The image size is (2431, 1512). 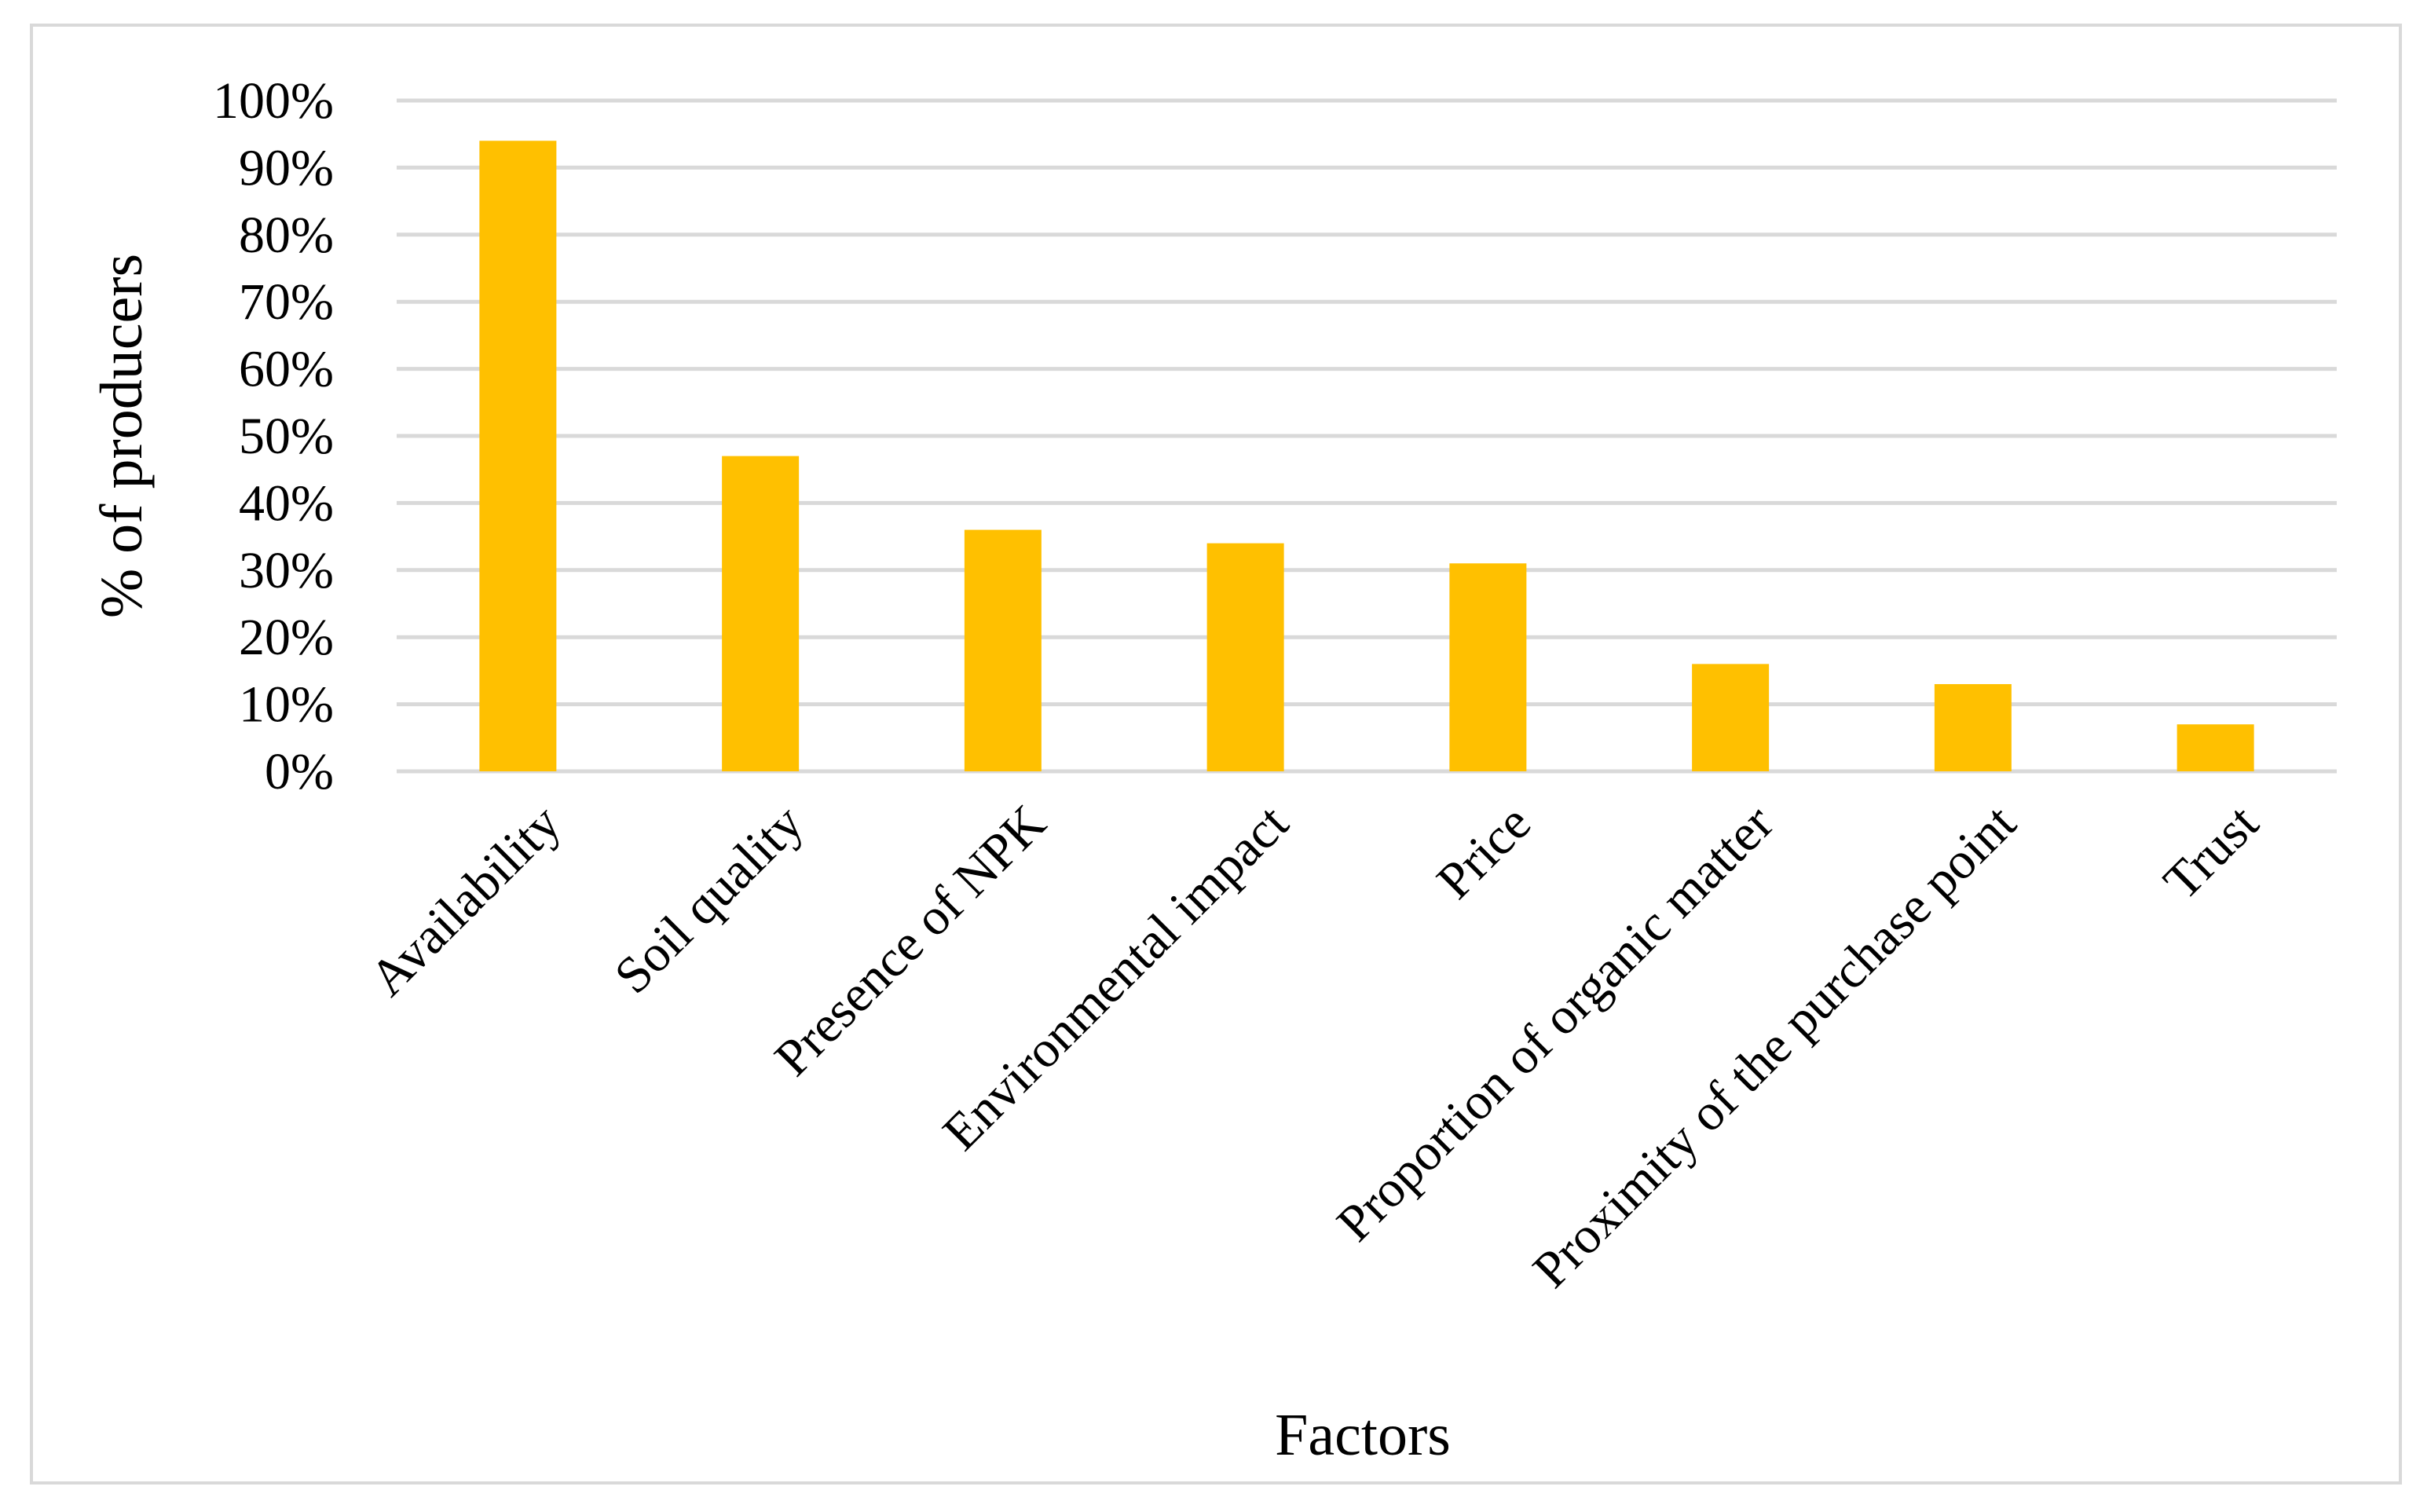 I want to click on x-category-label: Trust, so click(x=2211, y=852).